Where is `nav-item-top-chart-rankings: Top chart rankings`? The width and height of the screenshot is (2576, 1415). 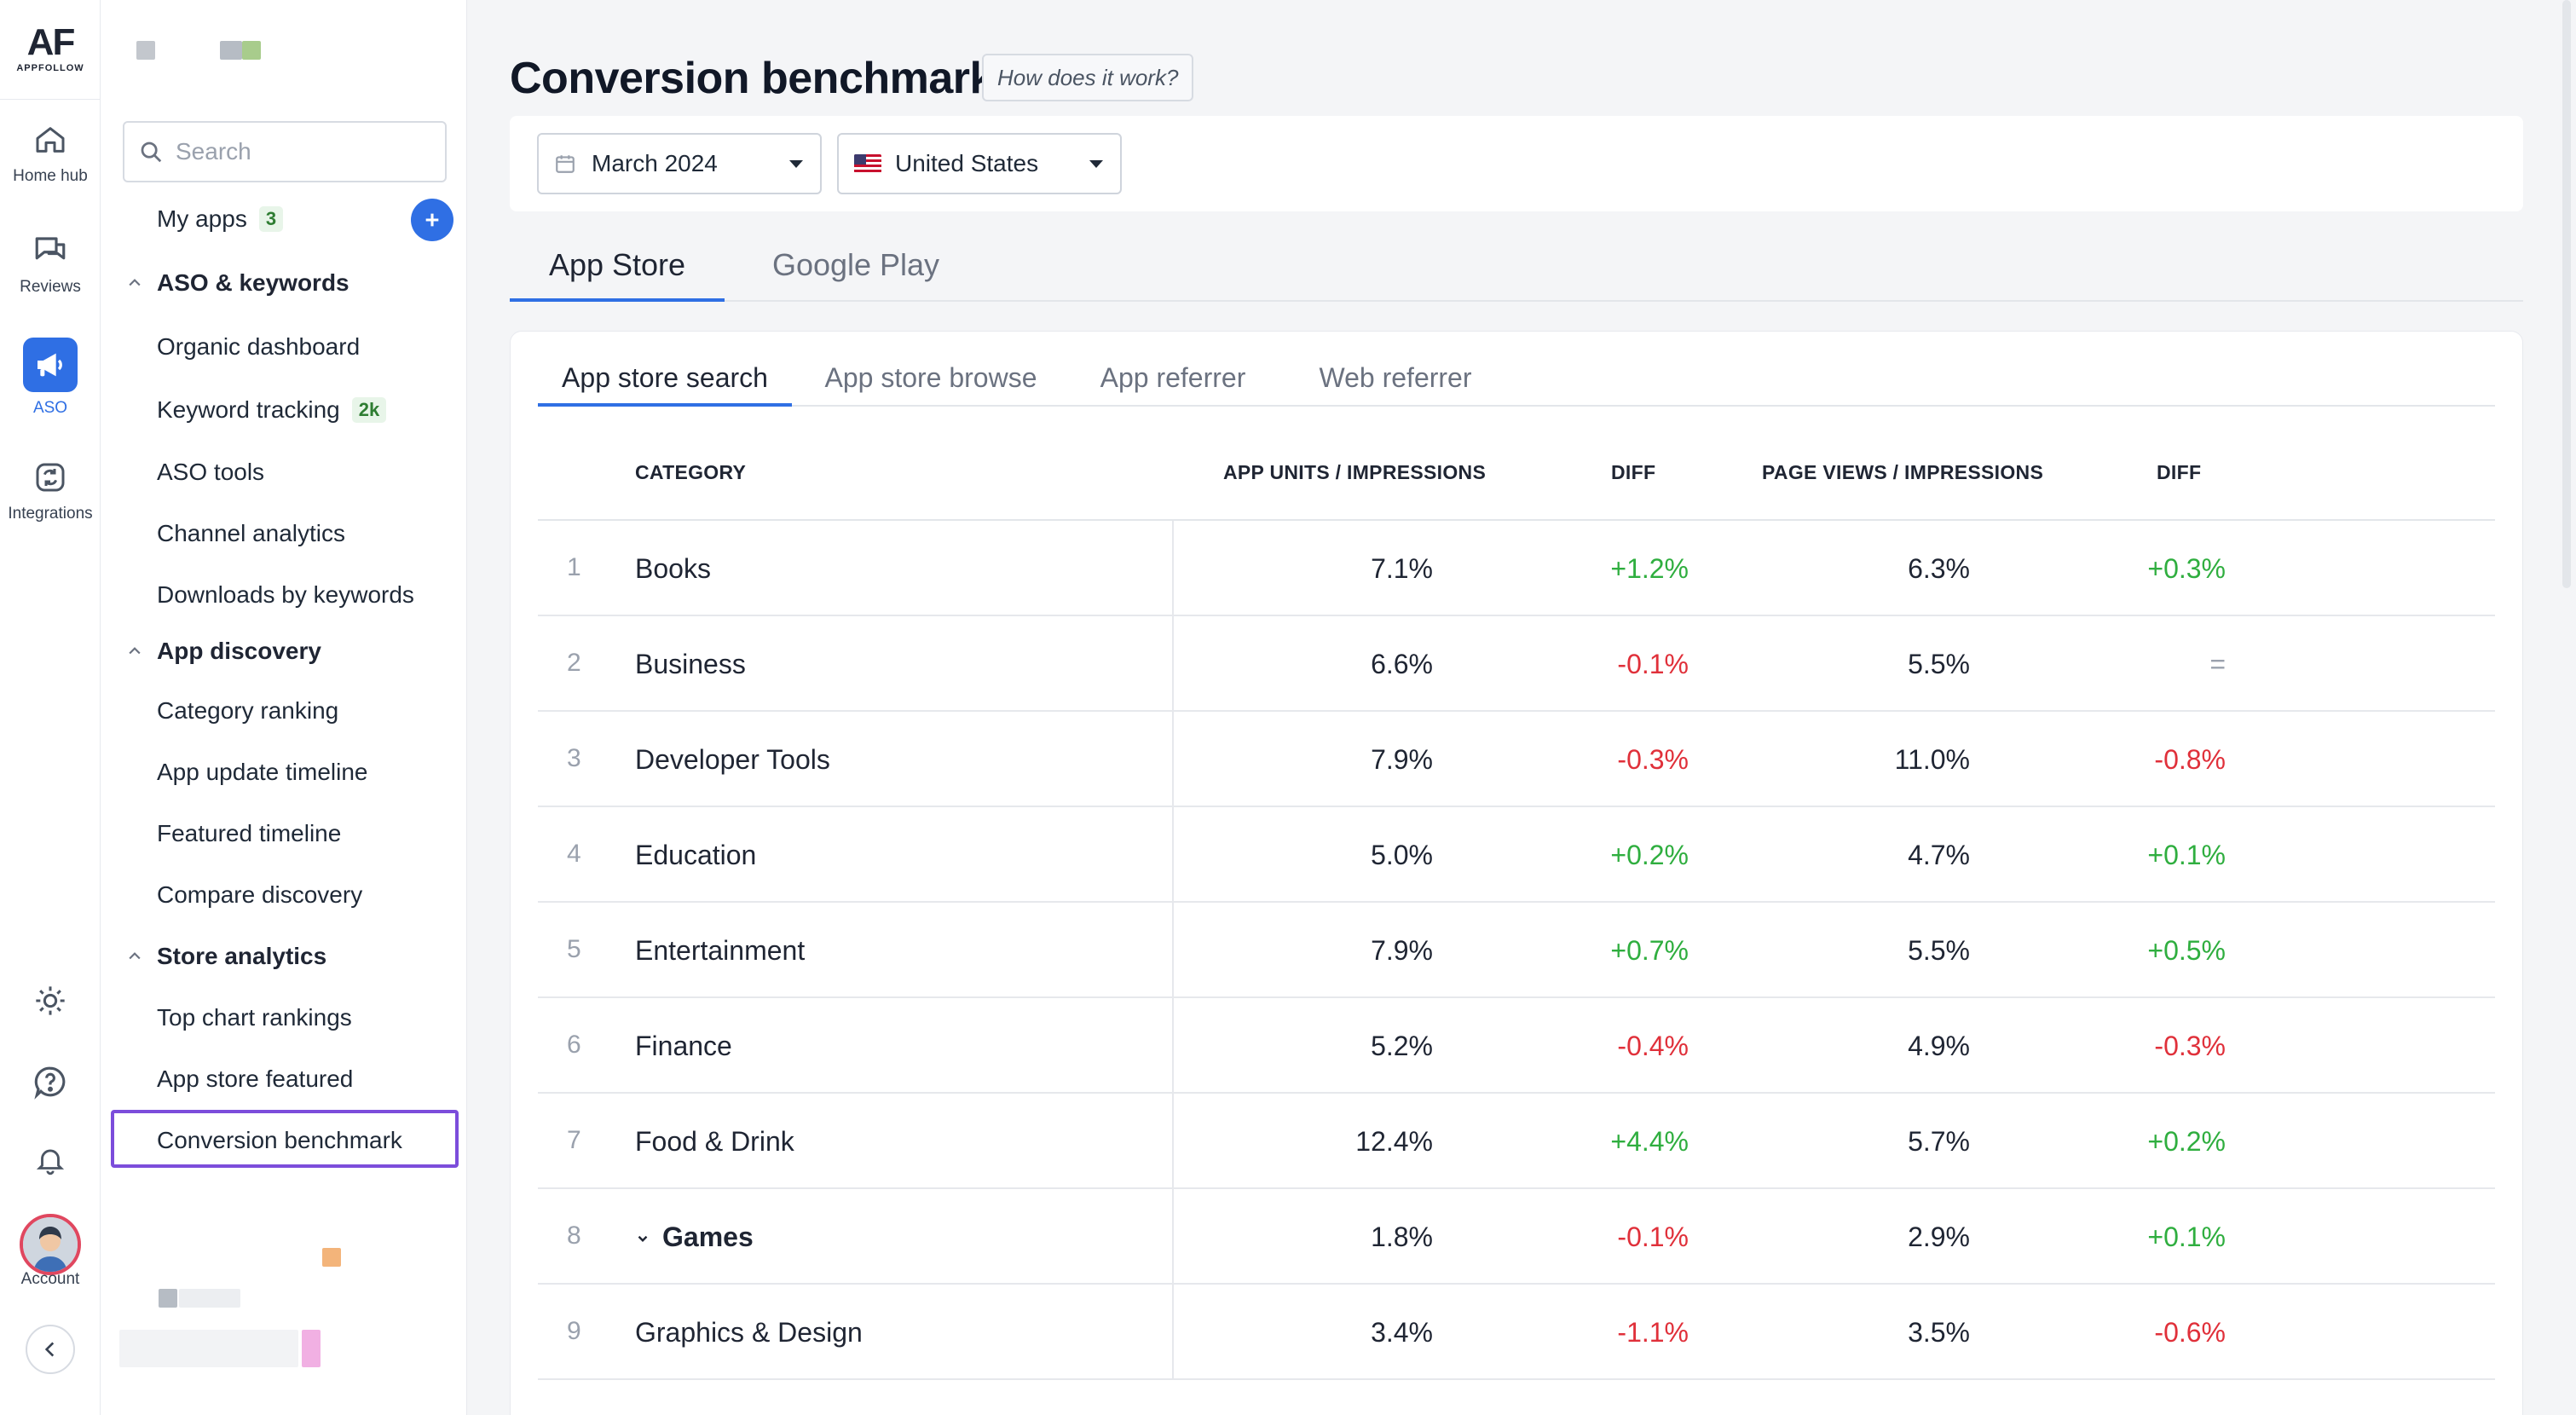
nav-item-top-chart-rankings: Top chart rankings is located at coordinates (254, 1018).